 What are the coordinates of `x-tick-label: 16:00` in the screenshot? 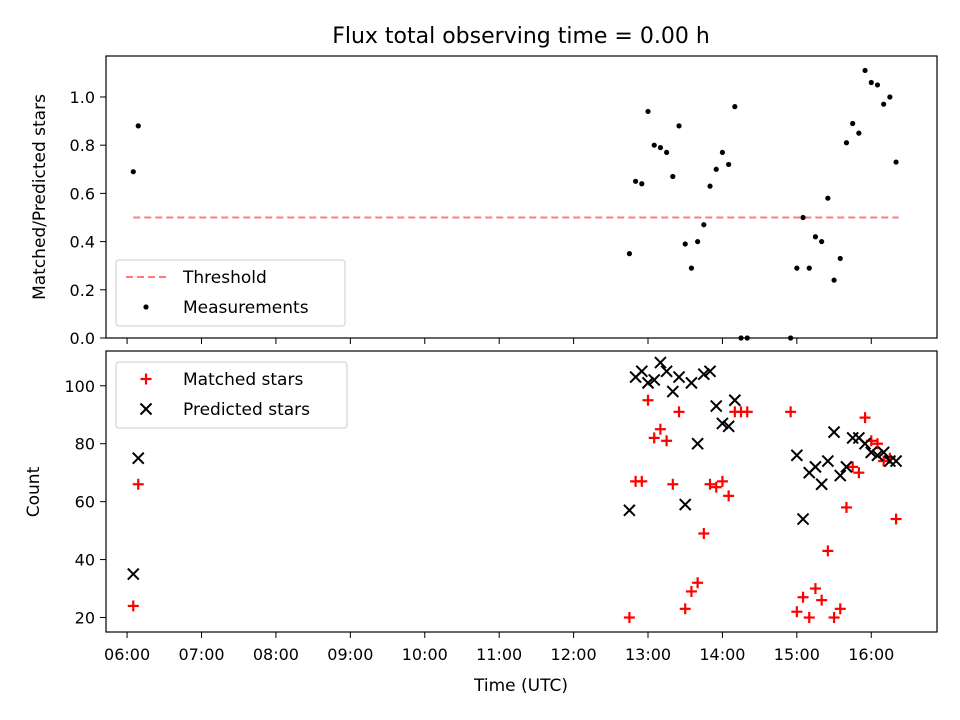 It's located at (871, 654).